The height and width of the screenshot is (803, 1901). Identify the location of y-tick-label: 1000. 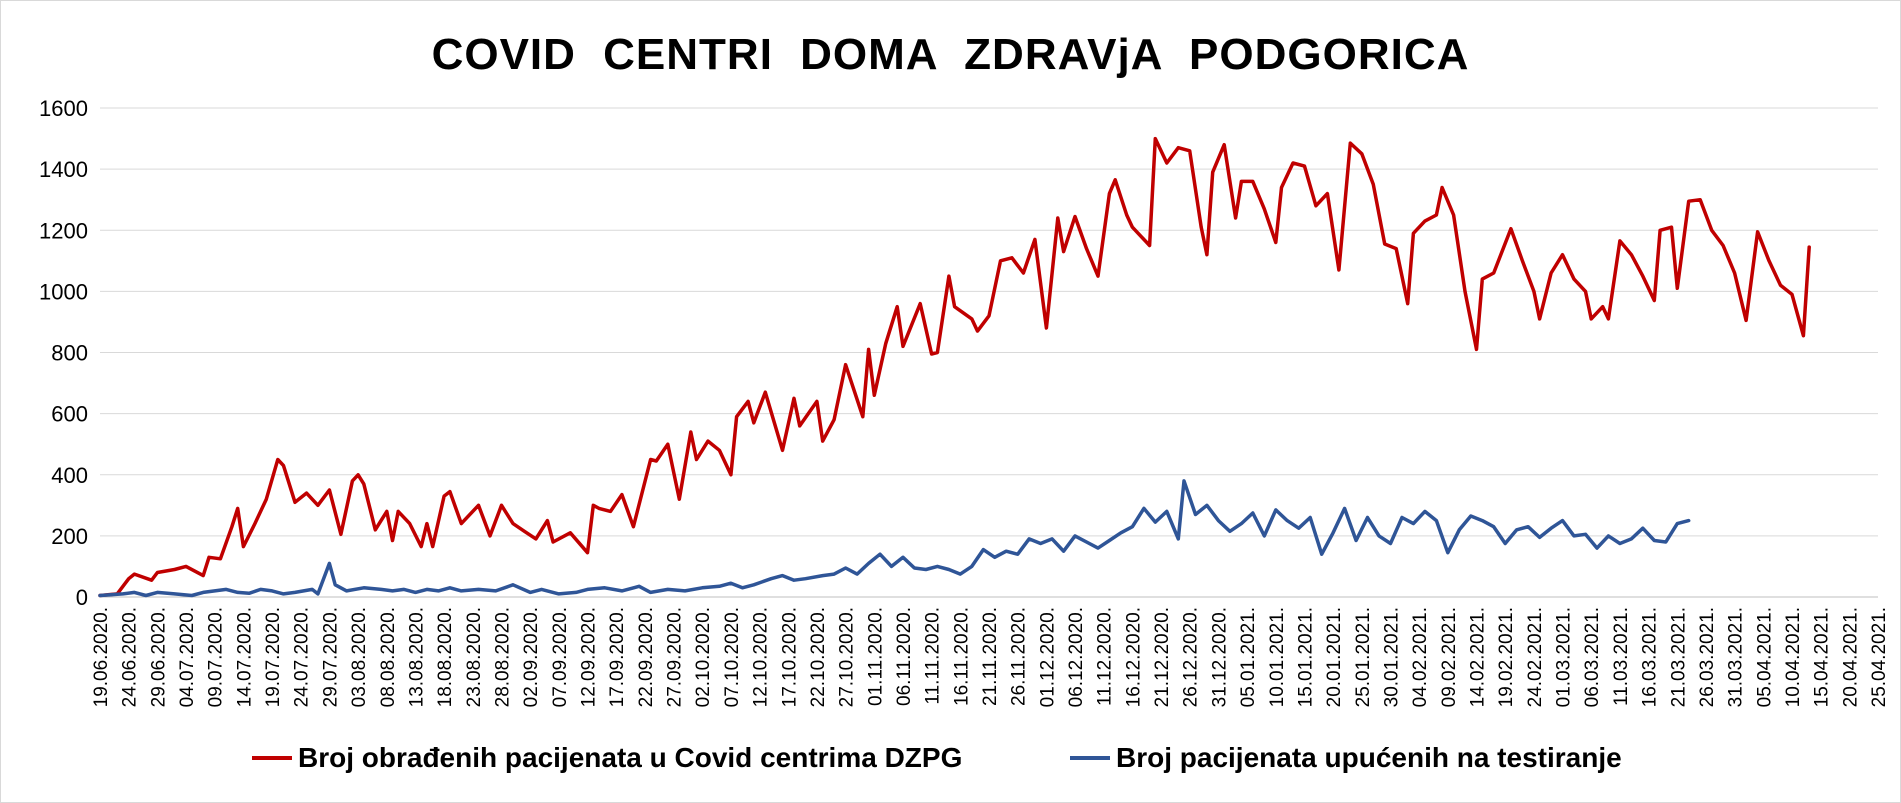
(63, 291).